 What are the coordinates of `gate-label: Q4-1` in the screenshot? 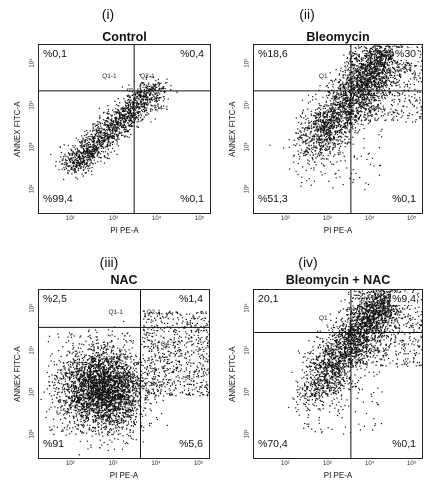 It's located at (161, 108).